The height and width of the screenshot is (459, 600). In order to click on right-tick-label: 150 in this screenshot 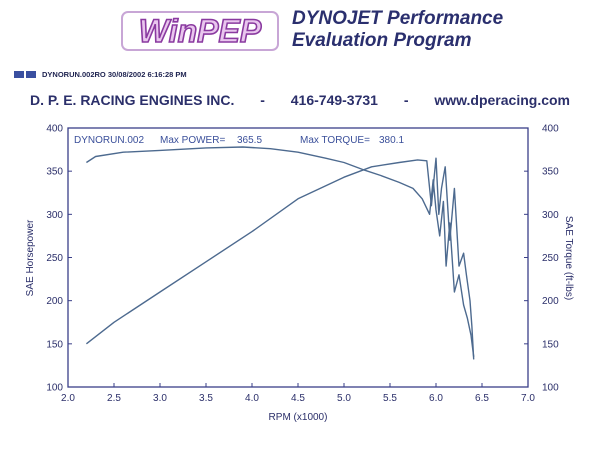, I will do `click(550, 344)`.